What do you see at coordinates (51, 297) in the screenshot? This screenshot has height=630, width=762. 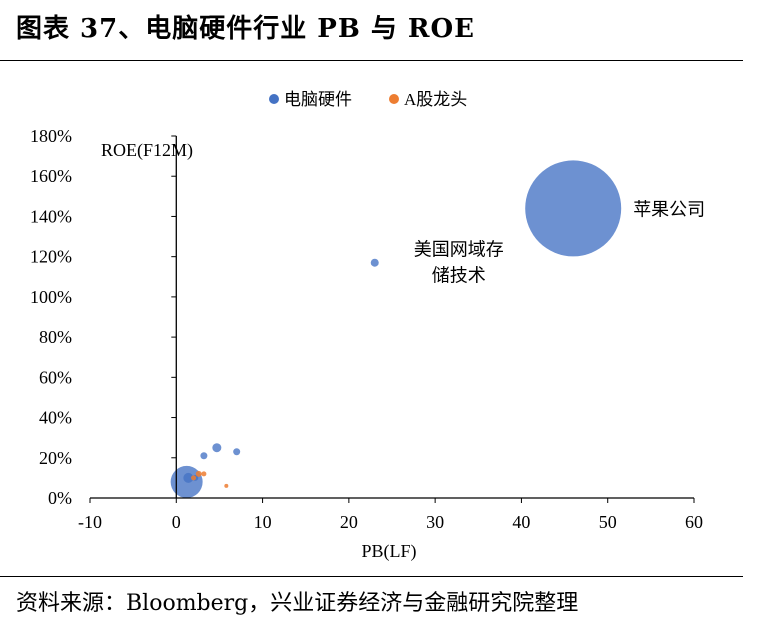 I see `y-tick-label: 100%` at bounding box center [51, 297].